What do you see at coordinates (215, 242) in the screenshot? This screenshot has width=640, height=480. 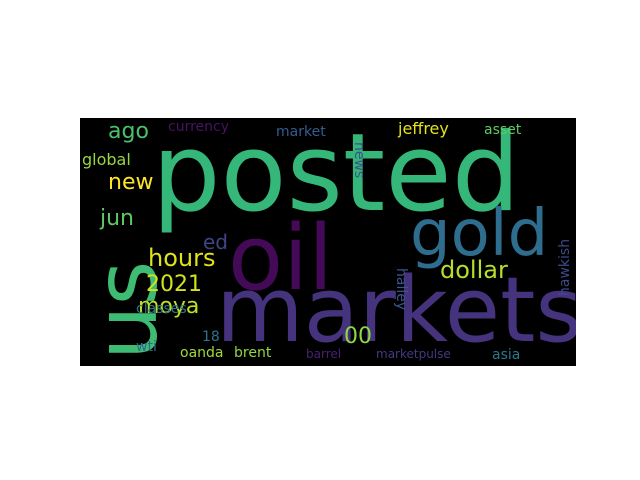 I see `word-ed: ed` at bounding box center [215, 242].